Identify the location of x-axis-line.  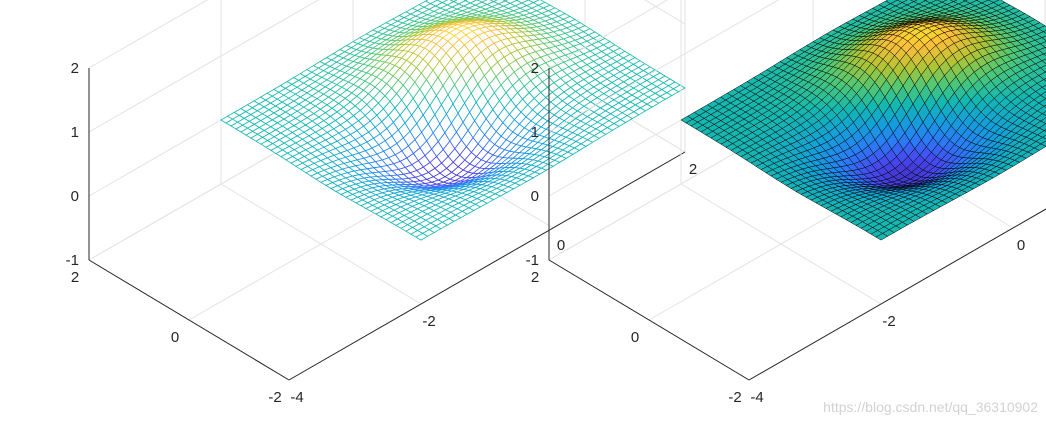
(897, 294).